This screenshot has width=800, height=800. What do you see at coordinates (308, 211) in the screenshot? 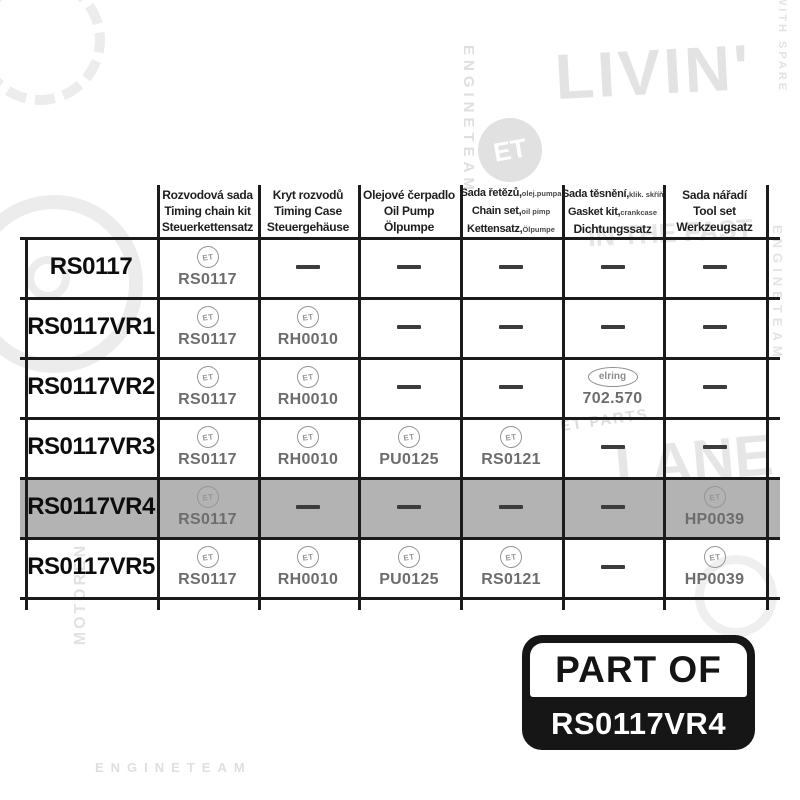
I see `header-line: Timing Case` at bounding box center [308, 211].